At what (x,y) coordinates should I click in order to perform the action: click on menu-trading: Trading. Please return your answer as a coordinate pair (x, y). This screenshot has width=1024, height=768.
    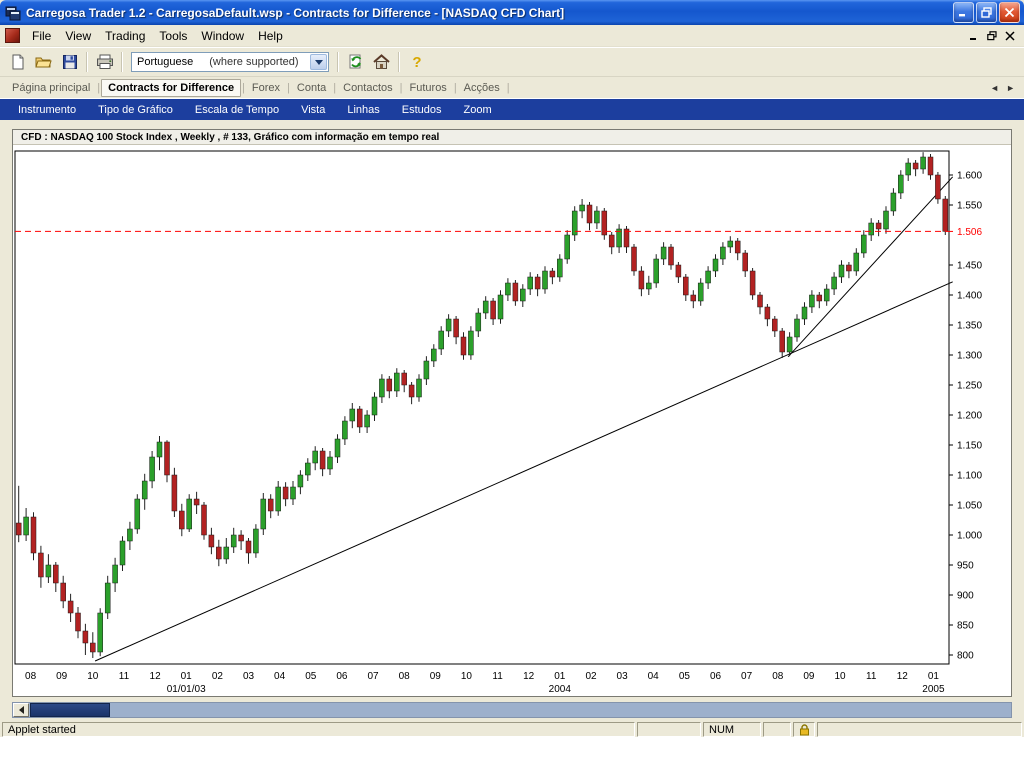
    Looking at the image, I should click on (125, 35).